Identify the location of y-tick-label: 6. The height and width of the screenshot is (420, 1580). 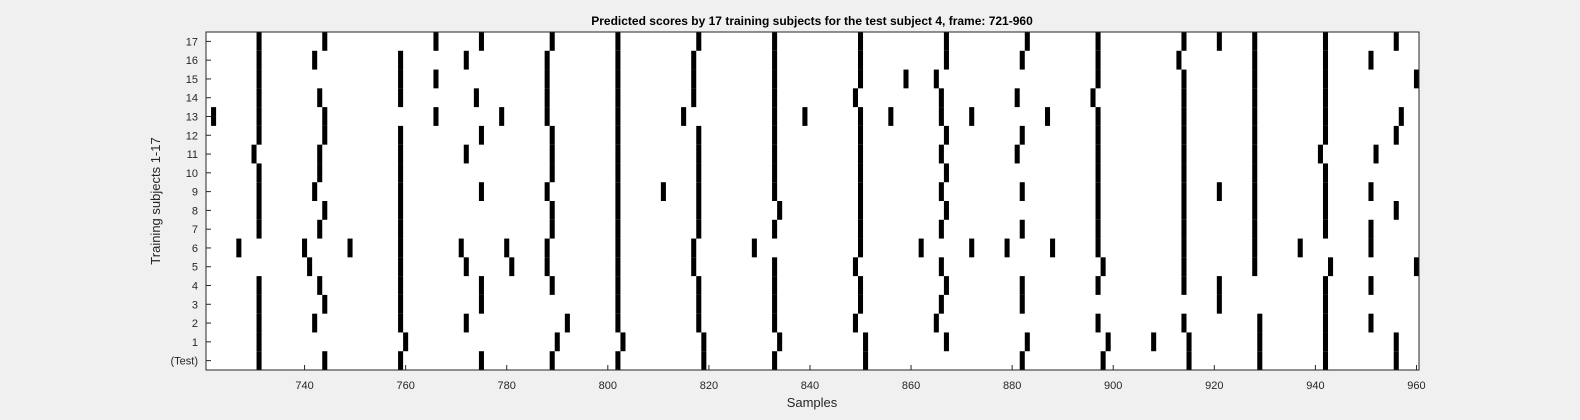
(195, 249).